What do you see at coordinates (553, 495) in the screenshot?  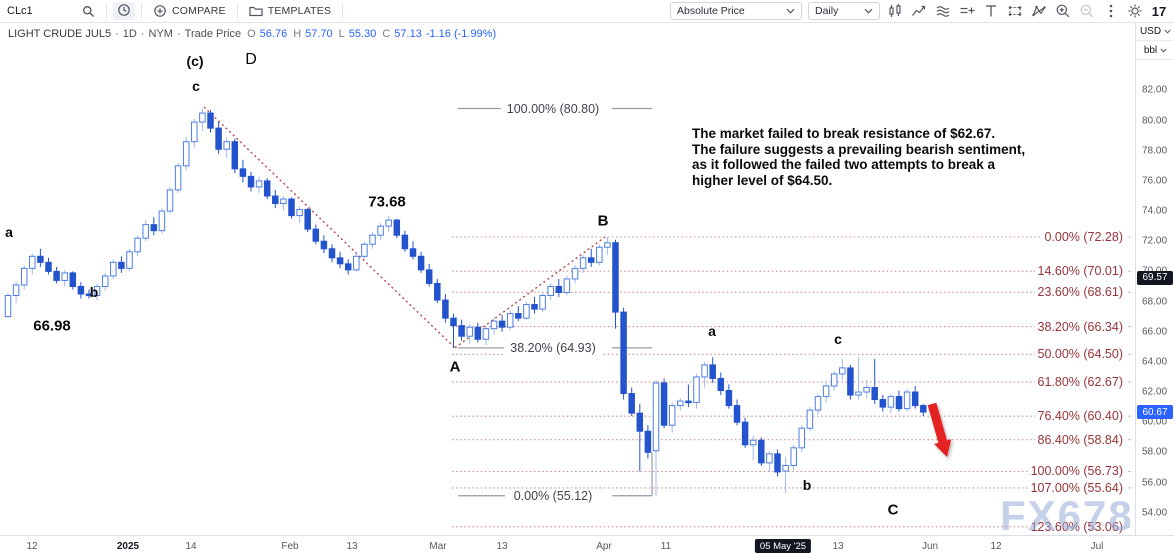 I see `fib-projection-label: 0.00% (55.12)` at bounding box center [553, 495].